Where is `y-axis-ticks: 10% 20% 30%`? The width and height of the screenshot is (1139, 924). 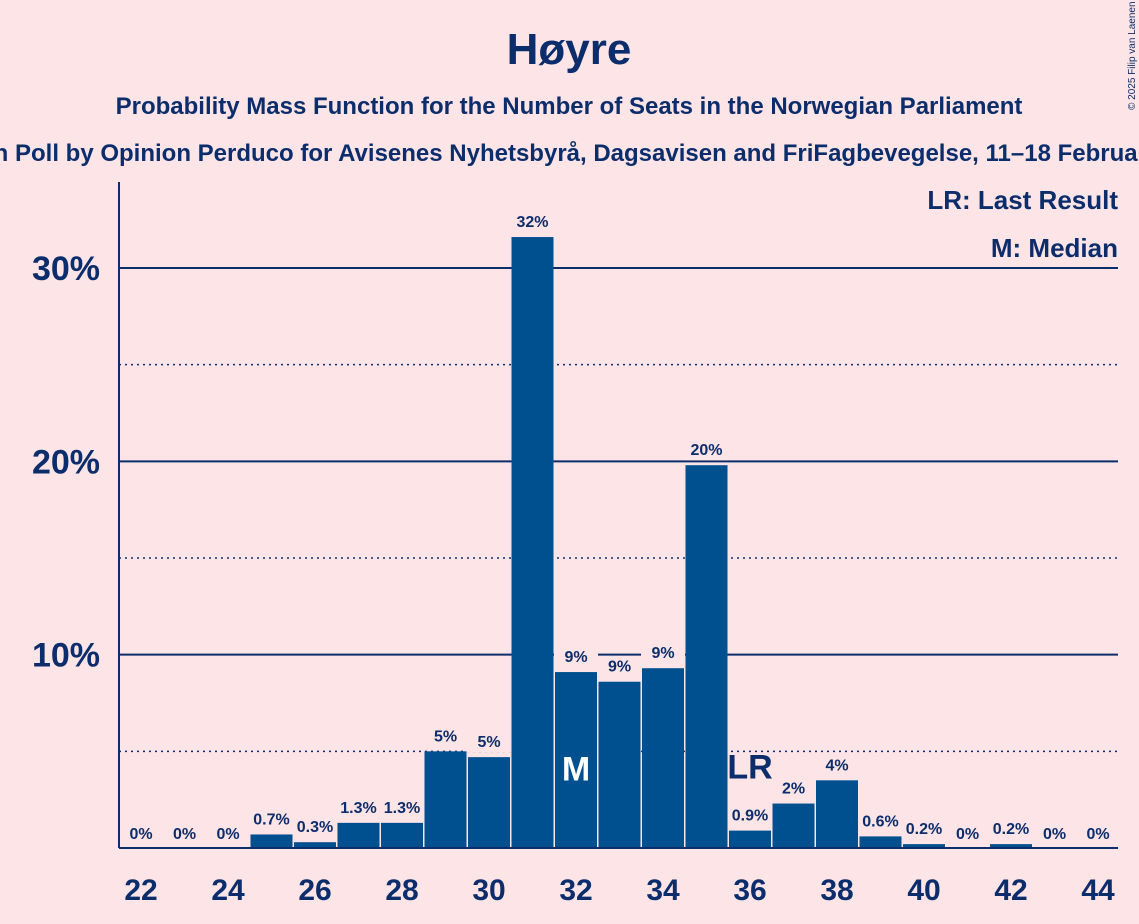 y-axis-ticks: 10% 20% 30% is located at coordinates (66, 462).